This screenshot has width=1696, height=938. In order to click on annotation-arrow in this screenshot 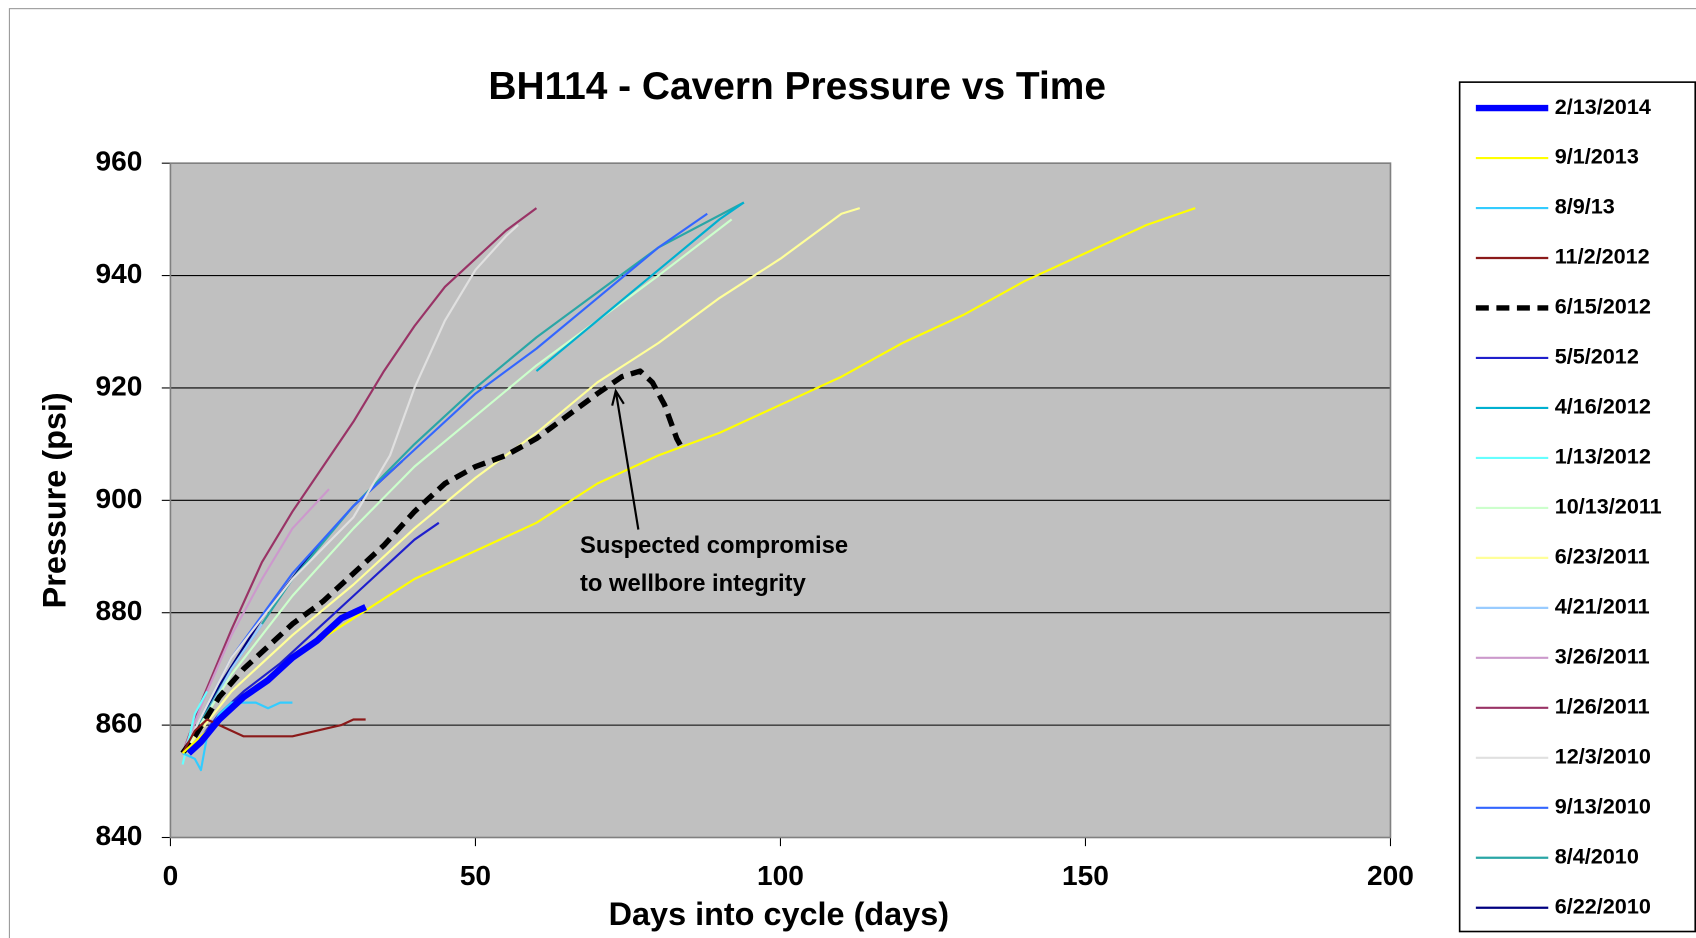, I will do `click(627, 460)`.